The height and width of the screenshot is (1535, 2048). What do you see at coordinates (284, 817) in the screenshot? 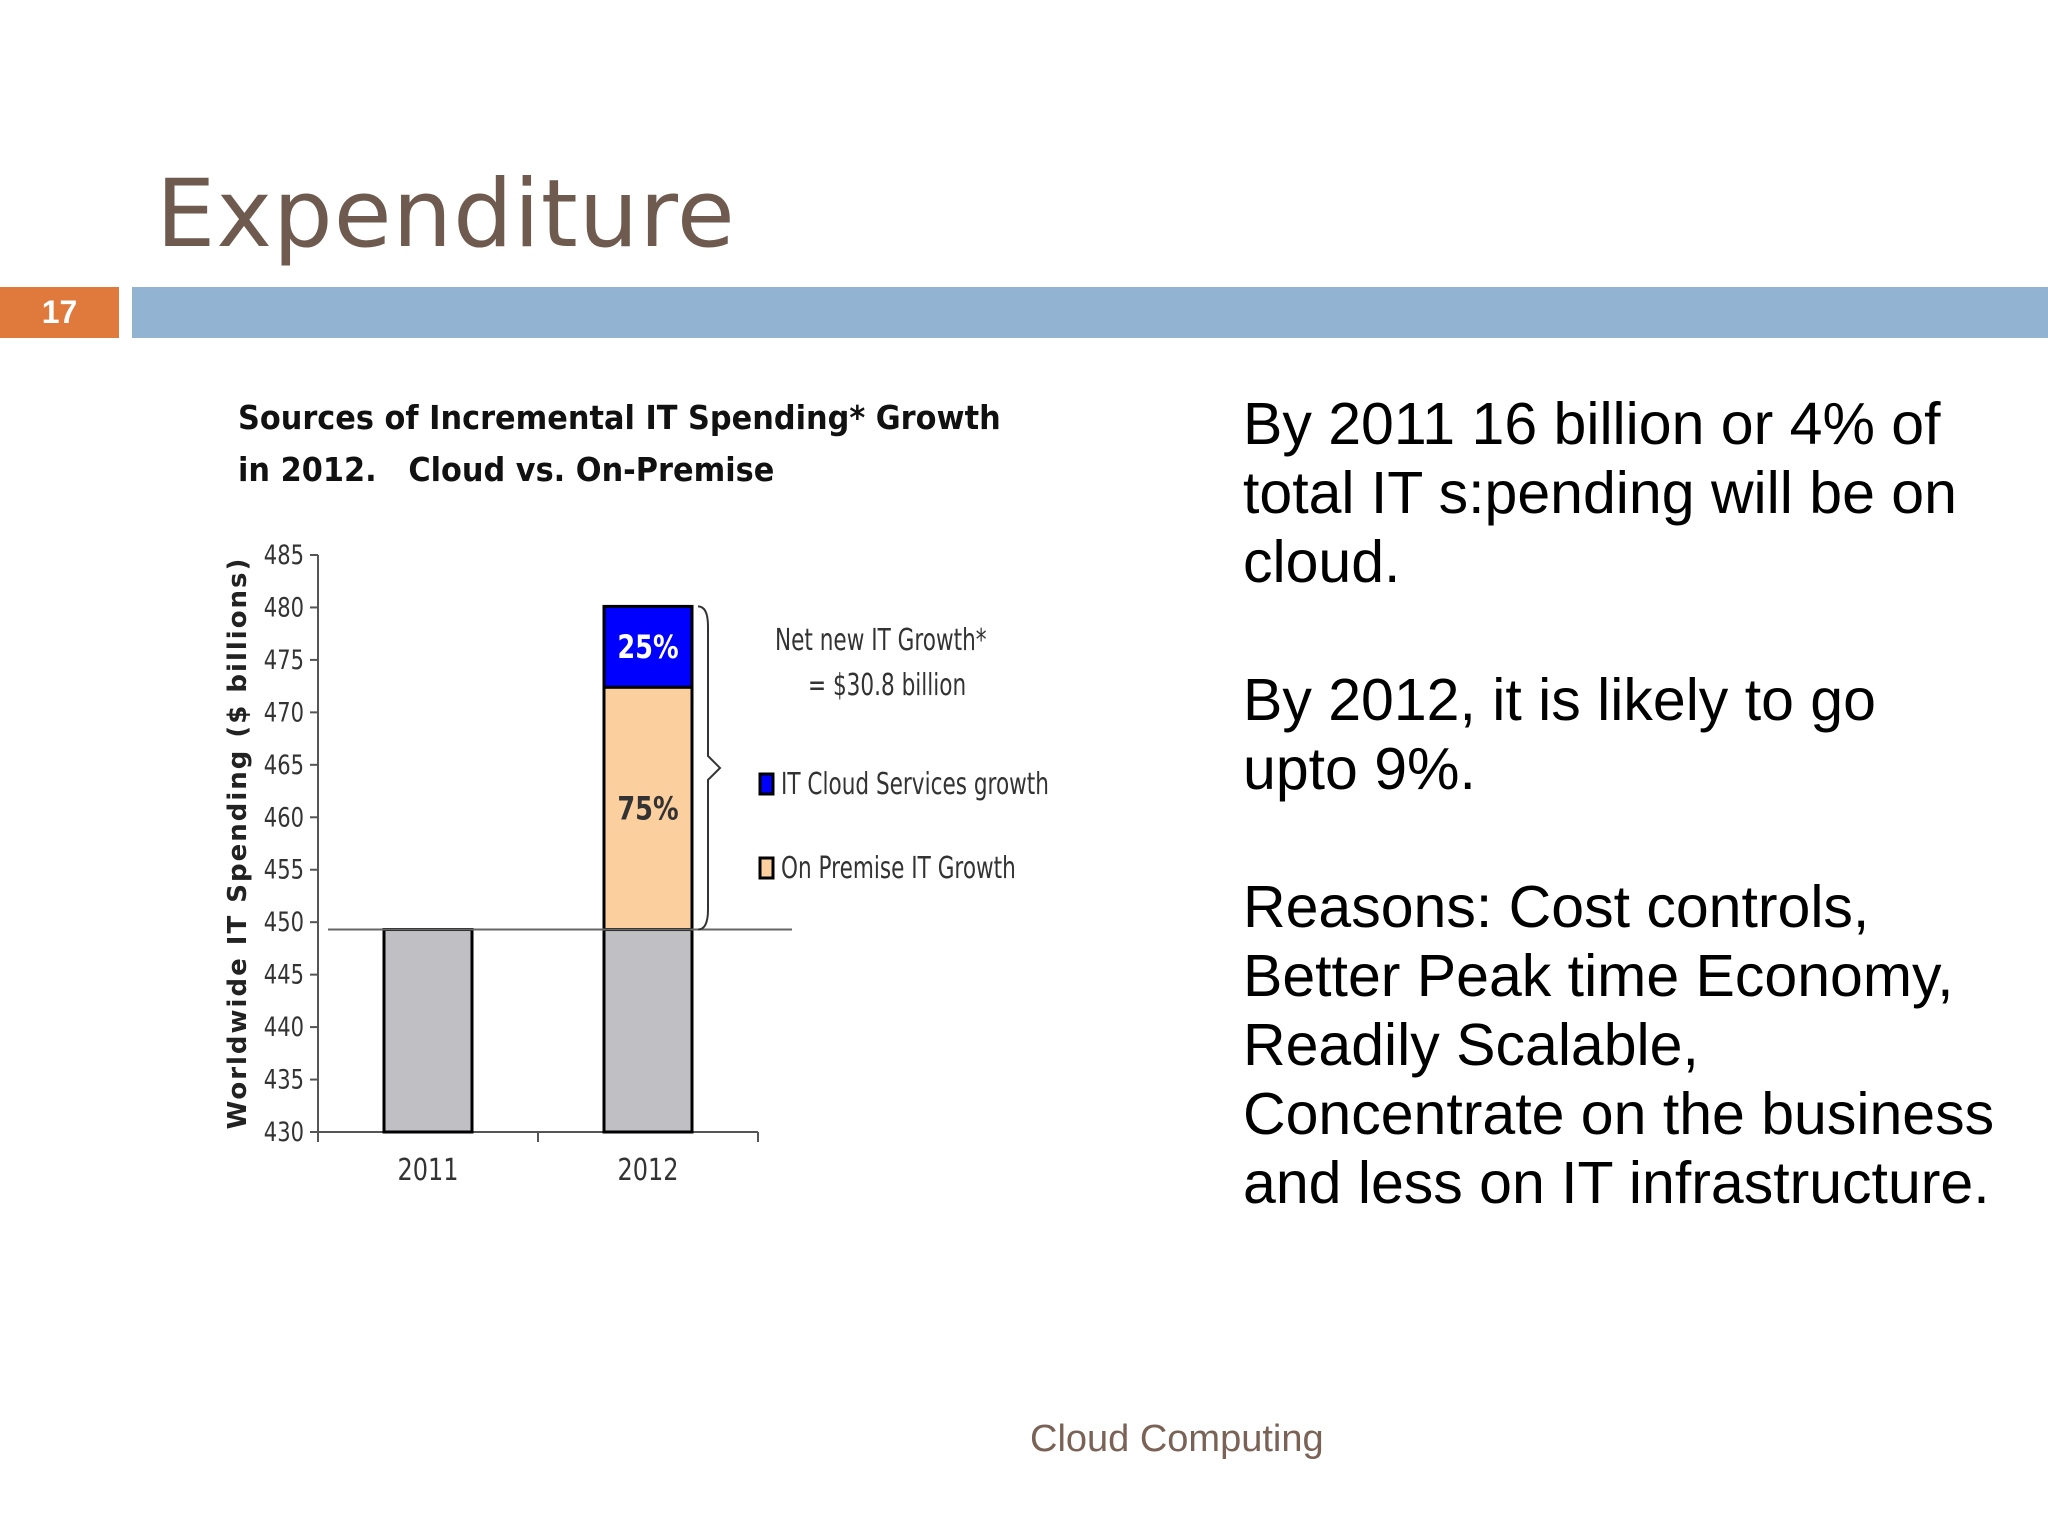
I see `y-tick-label: 460` at bounding box center [284, 817].